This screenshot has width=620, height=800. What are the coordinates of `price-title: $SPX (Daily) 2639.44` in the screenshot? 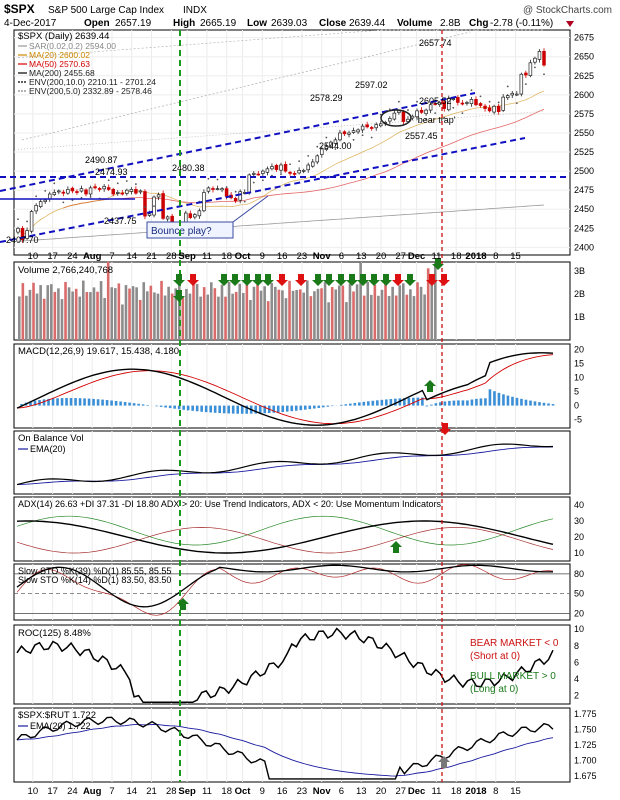 It's located at (63, 36).